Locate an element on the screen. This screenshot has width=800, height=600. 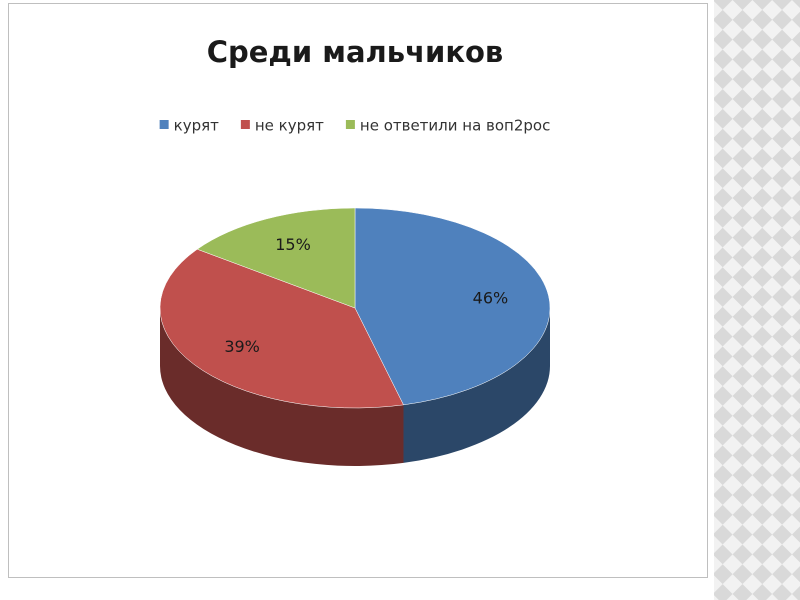
data-label: 39% is located at coordinates (242, 346).